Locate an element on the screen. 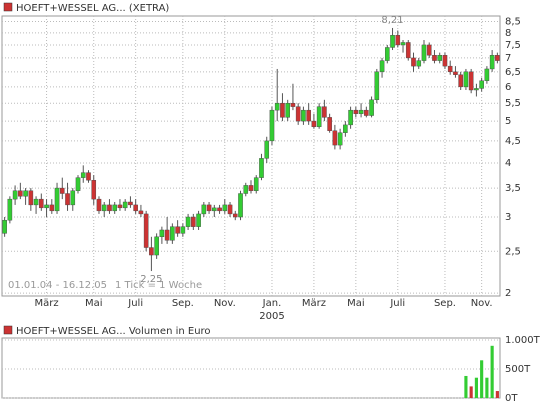 The width and height of the screenshot is (545, 409). y-tick-label: 8 is located at coordinates (508, 33).